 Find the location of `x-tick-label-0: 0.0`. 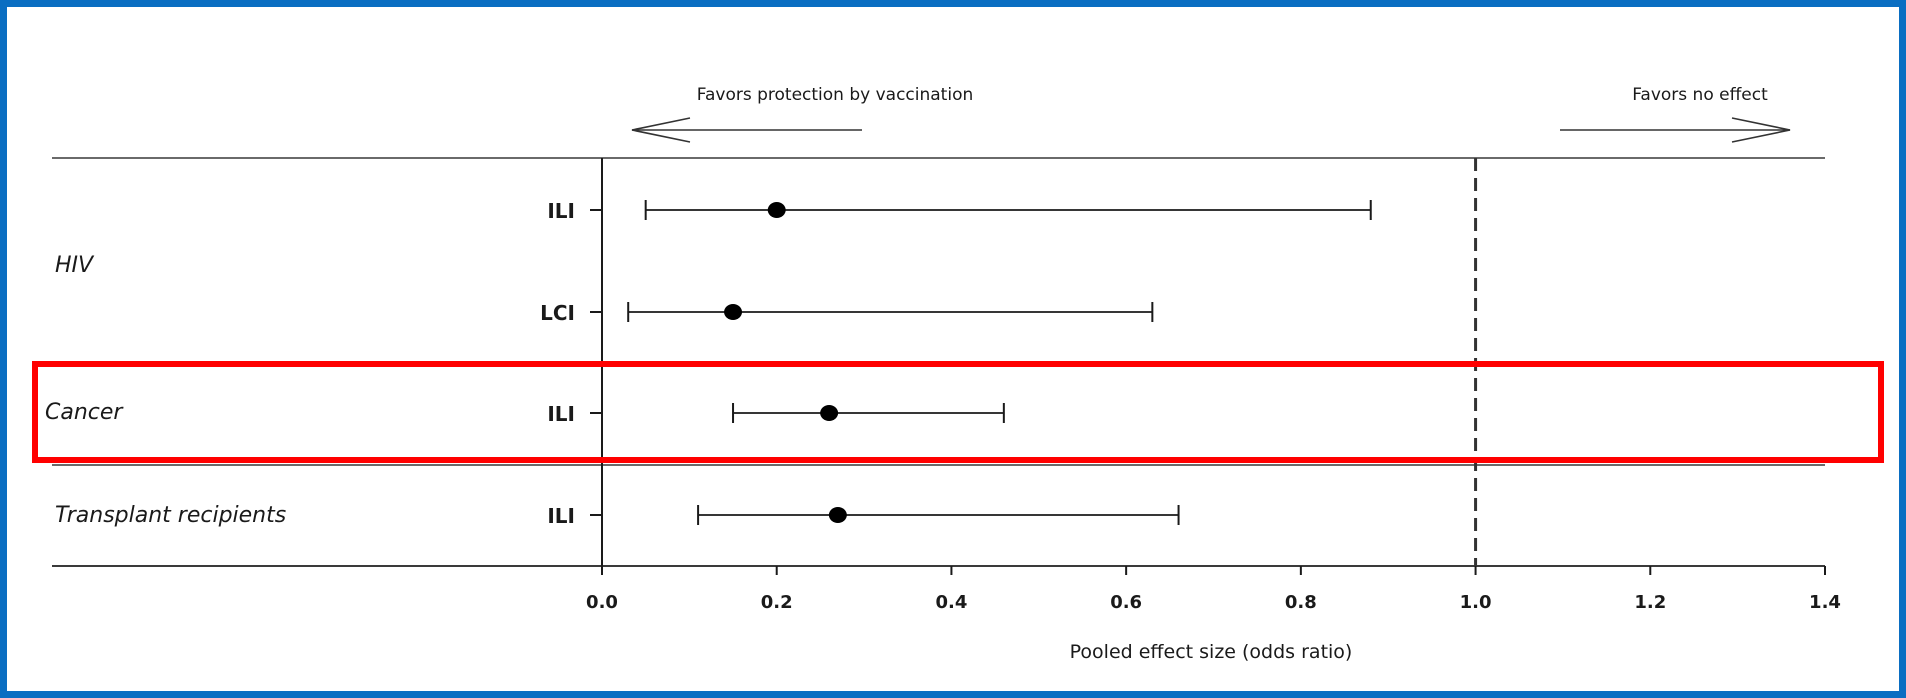

x-tick-label-0: 0.0 is located at coordinates (602, 602).